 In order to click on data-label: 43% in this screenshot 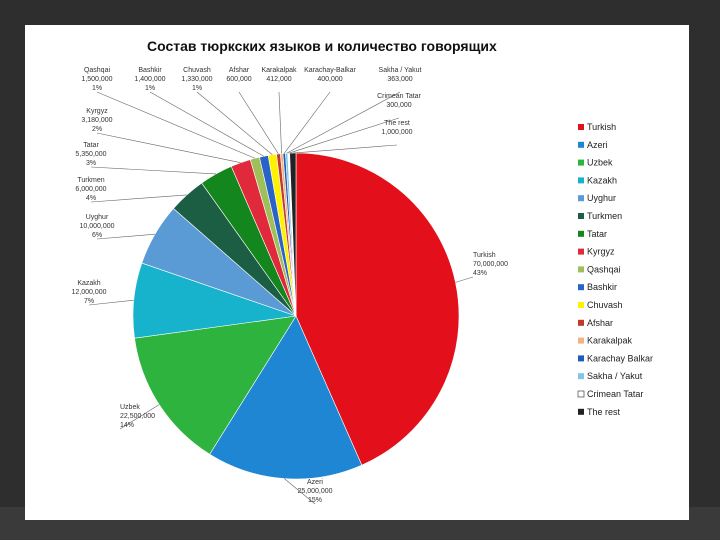, I will do `click(480, 273)`.